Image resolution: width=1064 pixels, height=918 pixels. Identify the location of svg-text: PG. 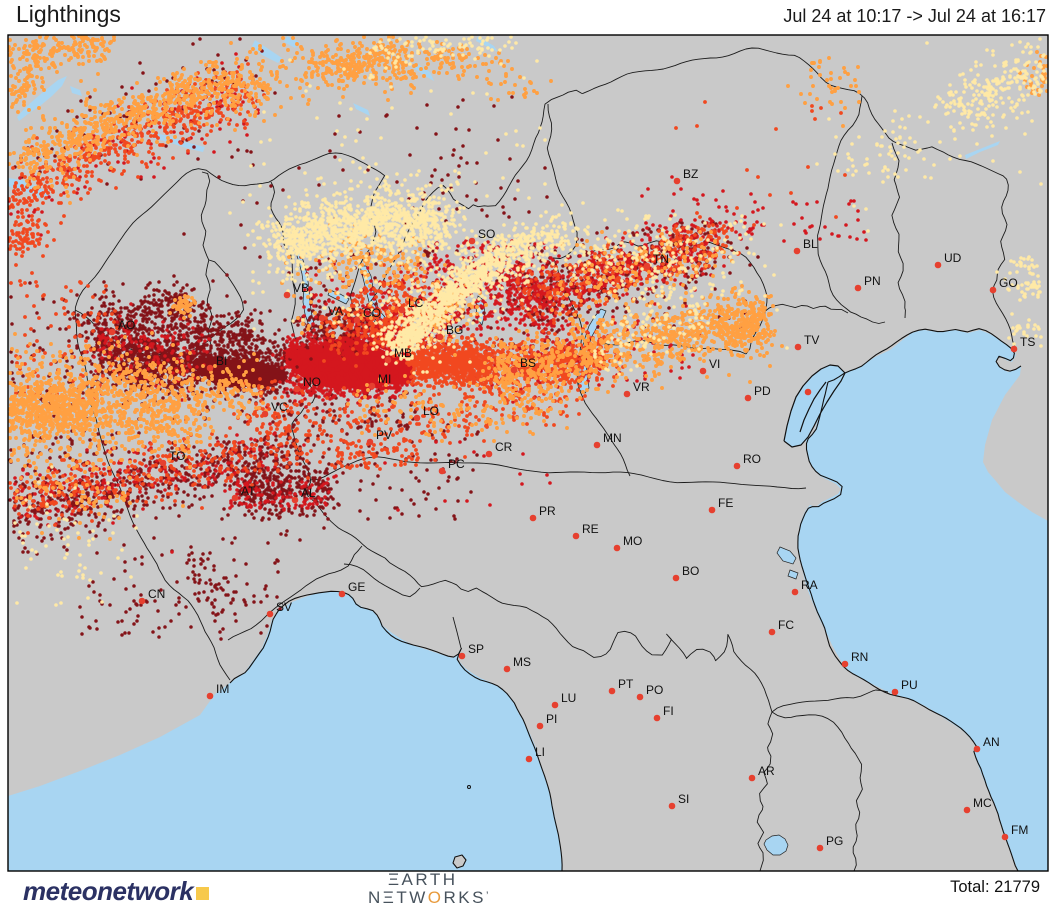
(834, 841).